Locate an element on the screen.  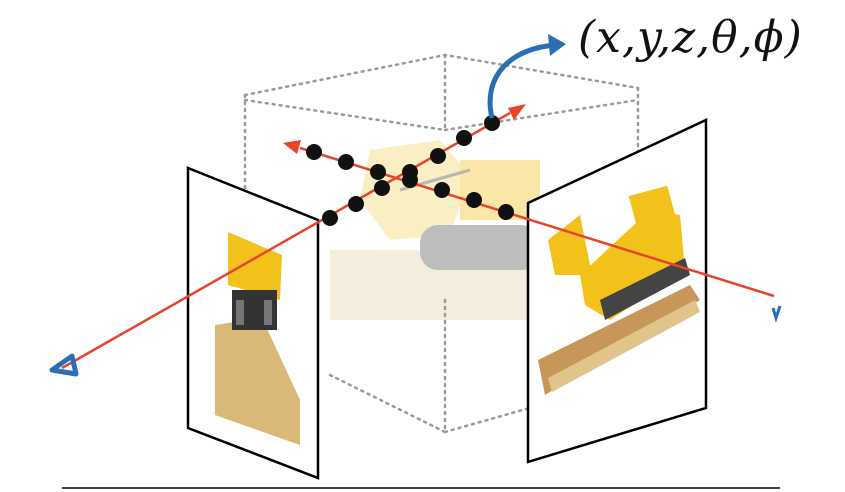
right-camera-mark is located at coordinates (776, 314).